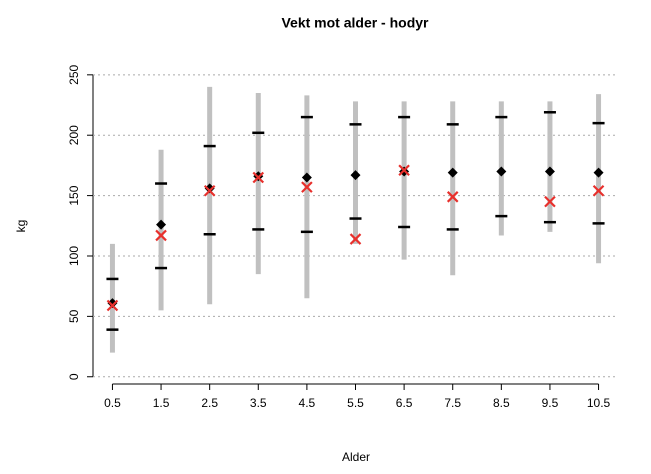  Describe the element at coordinates (74, 195) in the screenshot. I see `y-tick-label: 150` at that location.